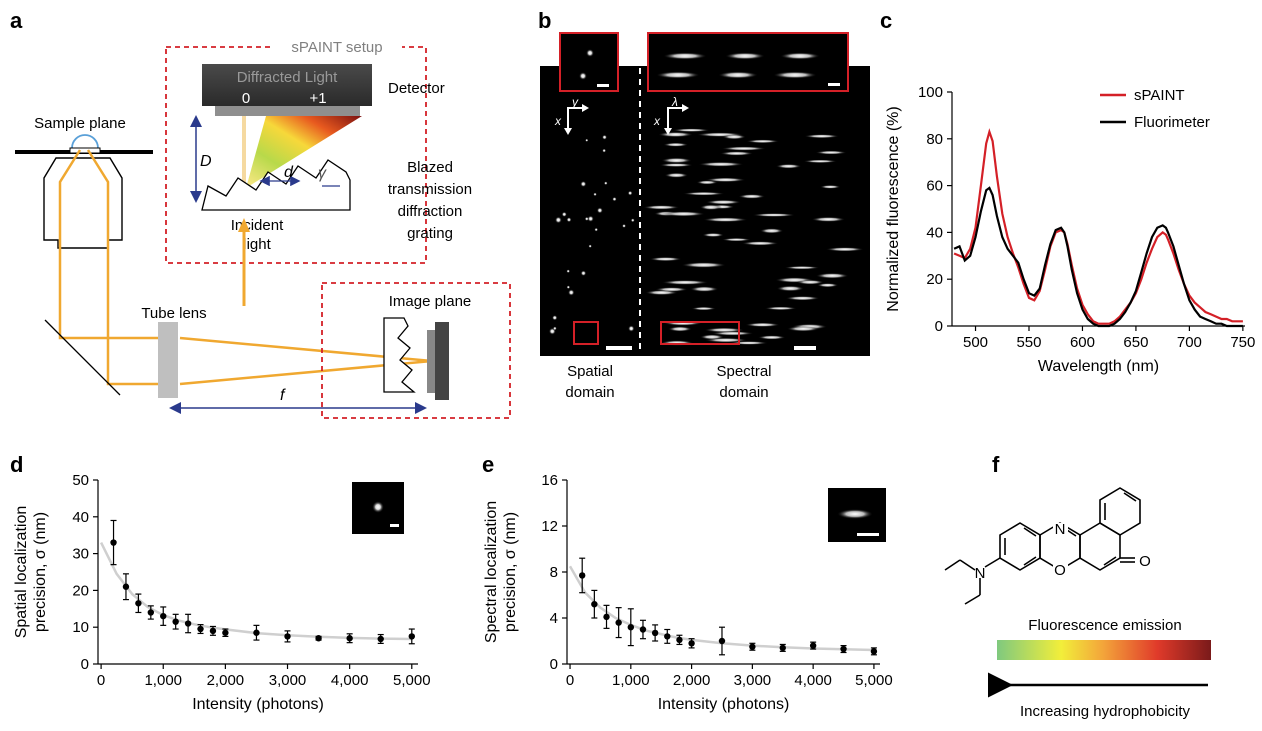  Describe the element at coordinates (1082, 342) in the screenshot. I see `x-tick-label: 600` at that location.